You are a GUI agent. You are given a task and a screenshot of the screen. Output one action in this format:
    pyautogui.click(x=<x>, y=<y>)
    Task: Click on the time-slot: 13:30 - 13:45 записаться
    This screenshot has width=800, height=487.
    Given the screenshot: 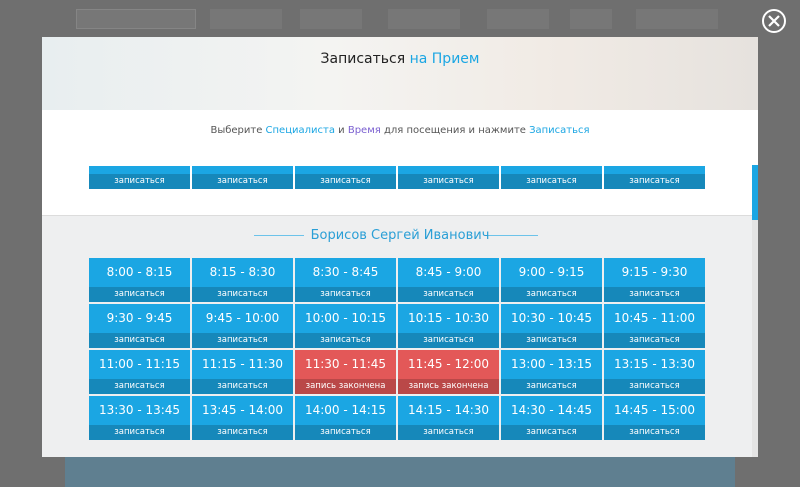 What is the action you would take?
    pyautogui.click(x=139, y=418)
    